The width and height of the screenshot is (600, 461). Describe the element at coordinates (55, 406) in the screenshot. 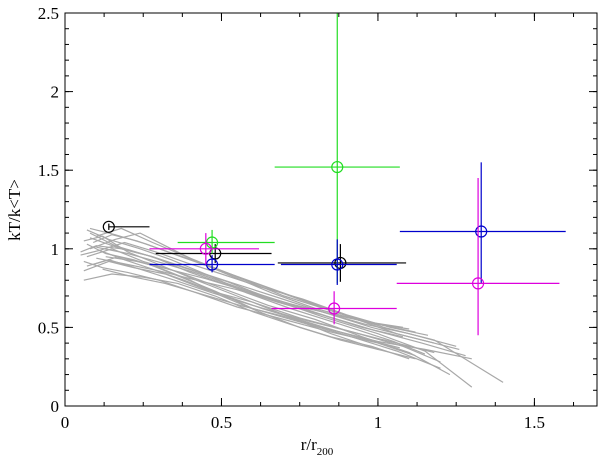

I see `y-tick-label: 0` at that location.